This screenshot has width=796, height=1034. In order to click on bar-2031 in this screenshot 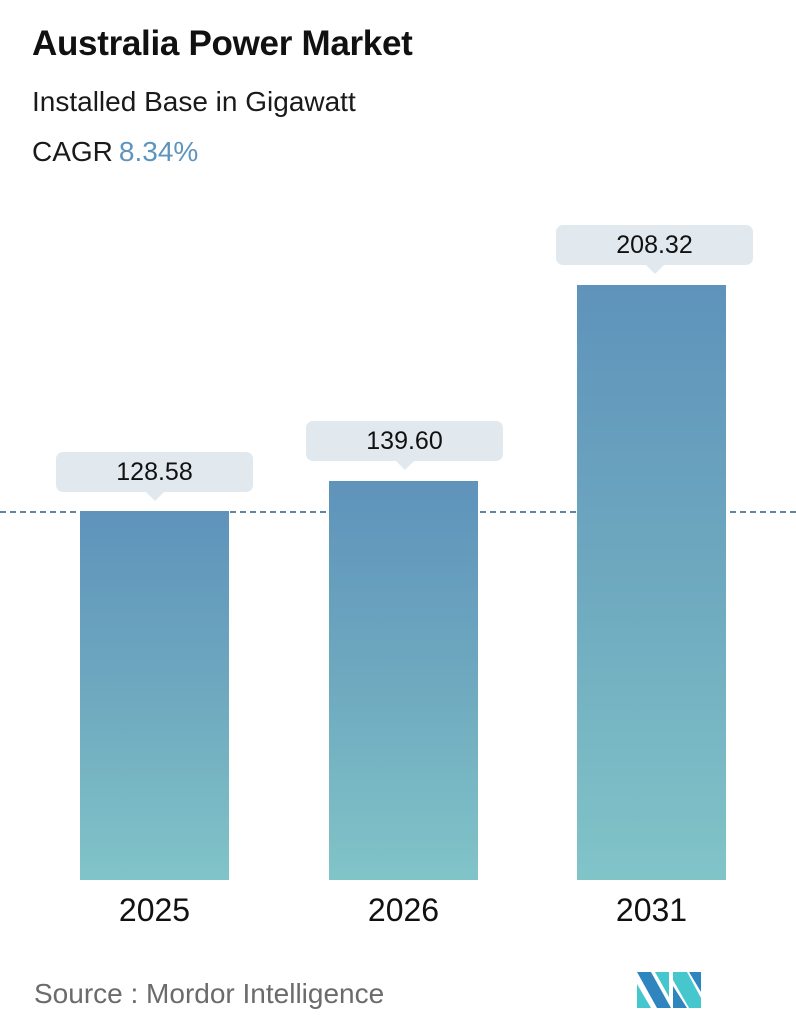, I will do `click(651, 582)`.